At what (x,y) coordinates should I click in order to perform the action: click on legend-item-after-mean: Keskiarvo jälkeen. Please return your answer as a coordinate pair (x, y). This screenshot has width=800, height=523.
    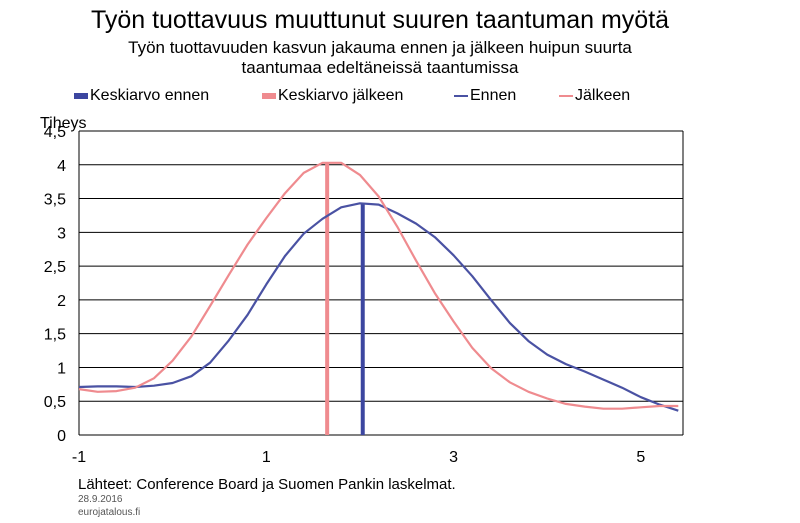
    Looking at the image, I should click on (332, 96).